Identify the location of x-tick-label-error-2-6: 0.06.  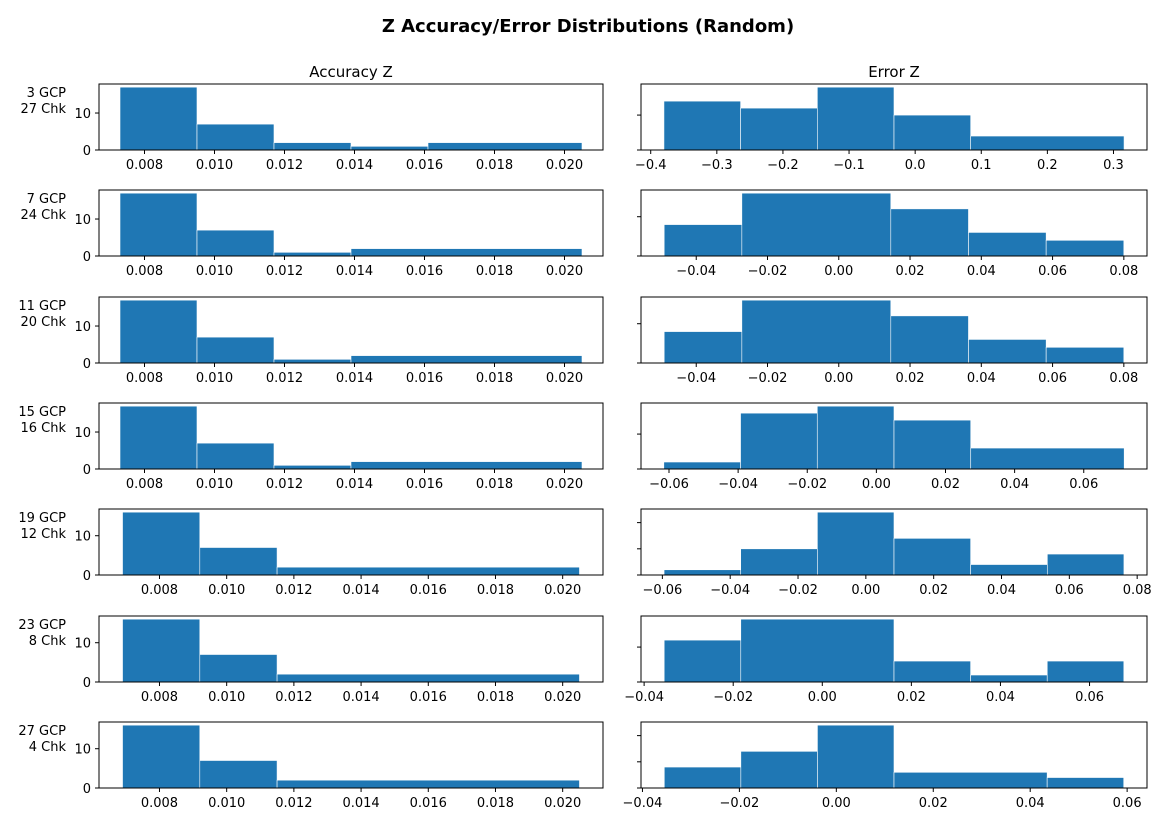
(1052, 271).